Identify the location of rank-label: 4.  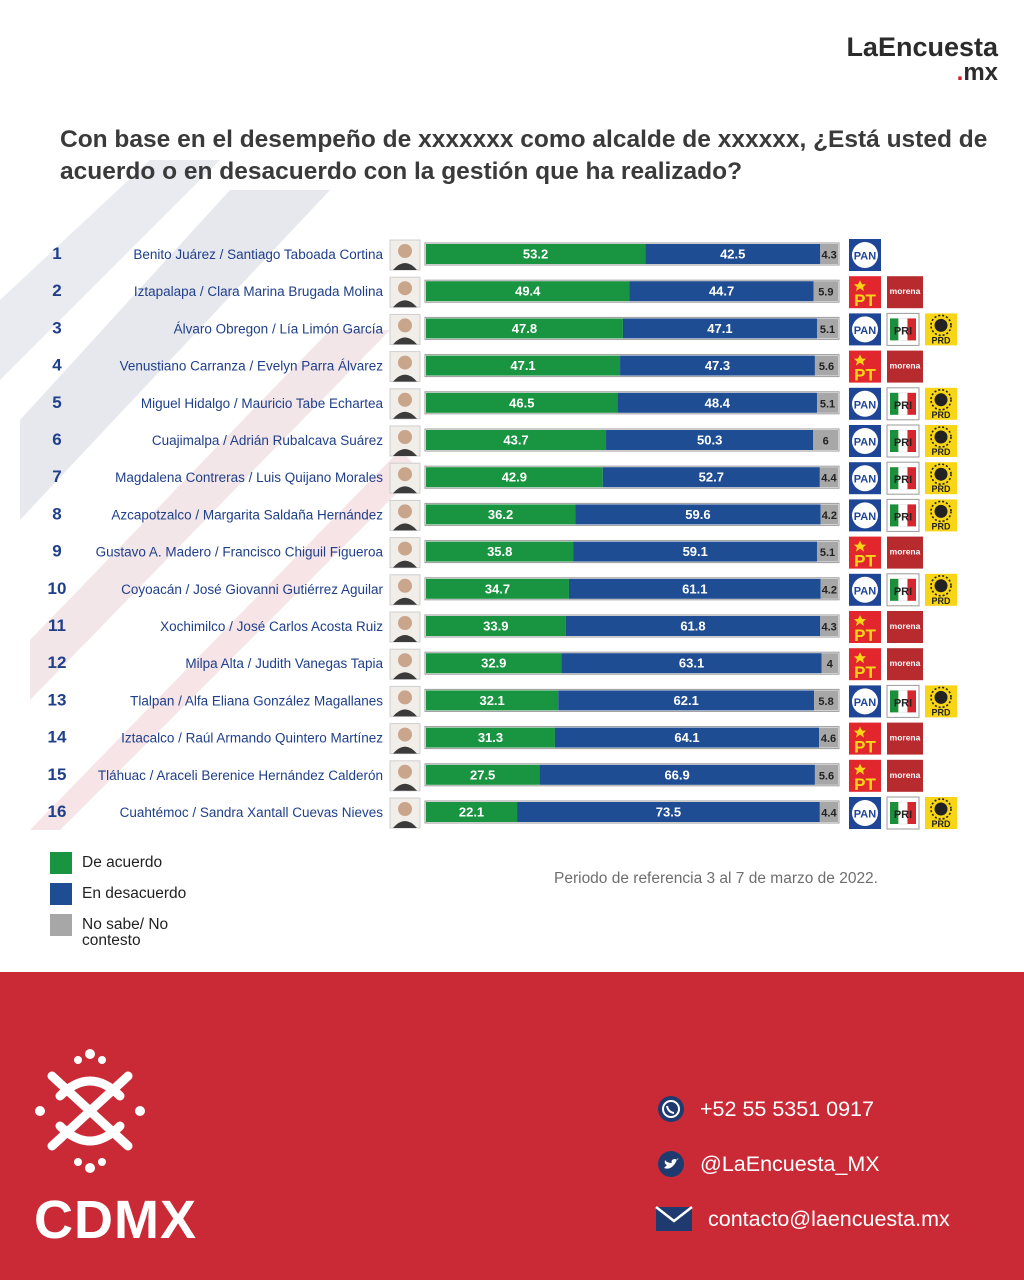
(57, 365).